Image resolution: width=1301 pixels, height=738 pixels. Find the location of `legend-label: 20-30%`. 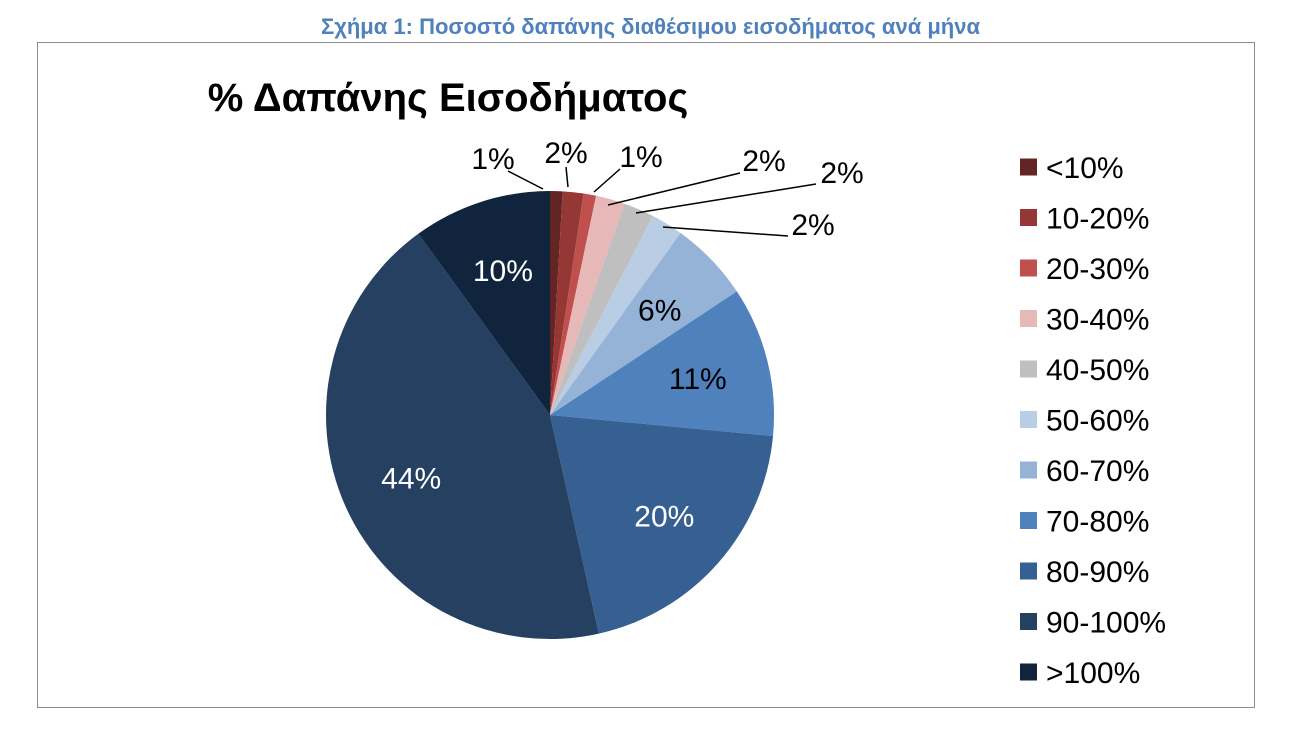

legend-label: 20-30% is located at coordinates (1097, 269).